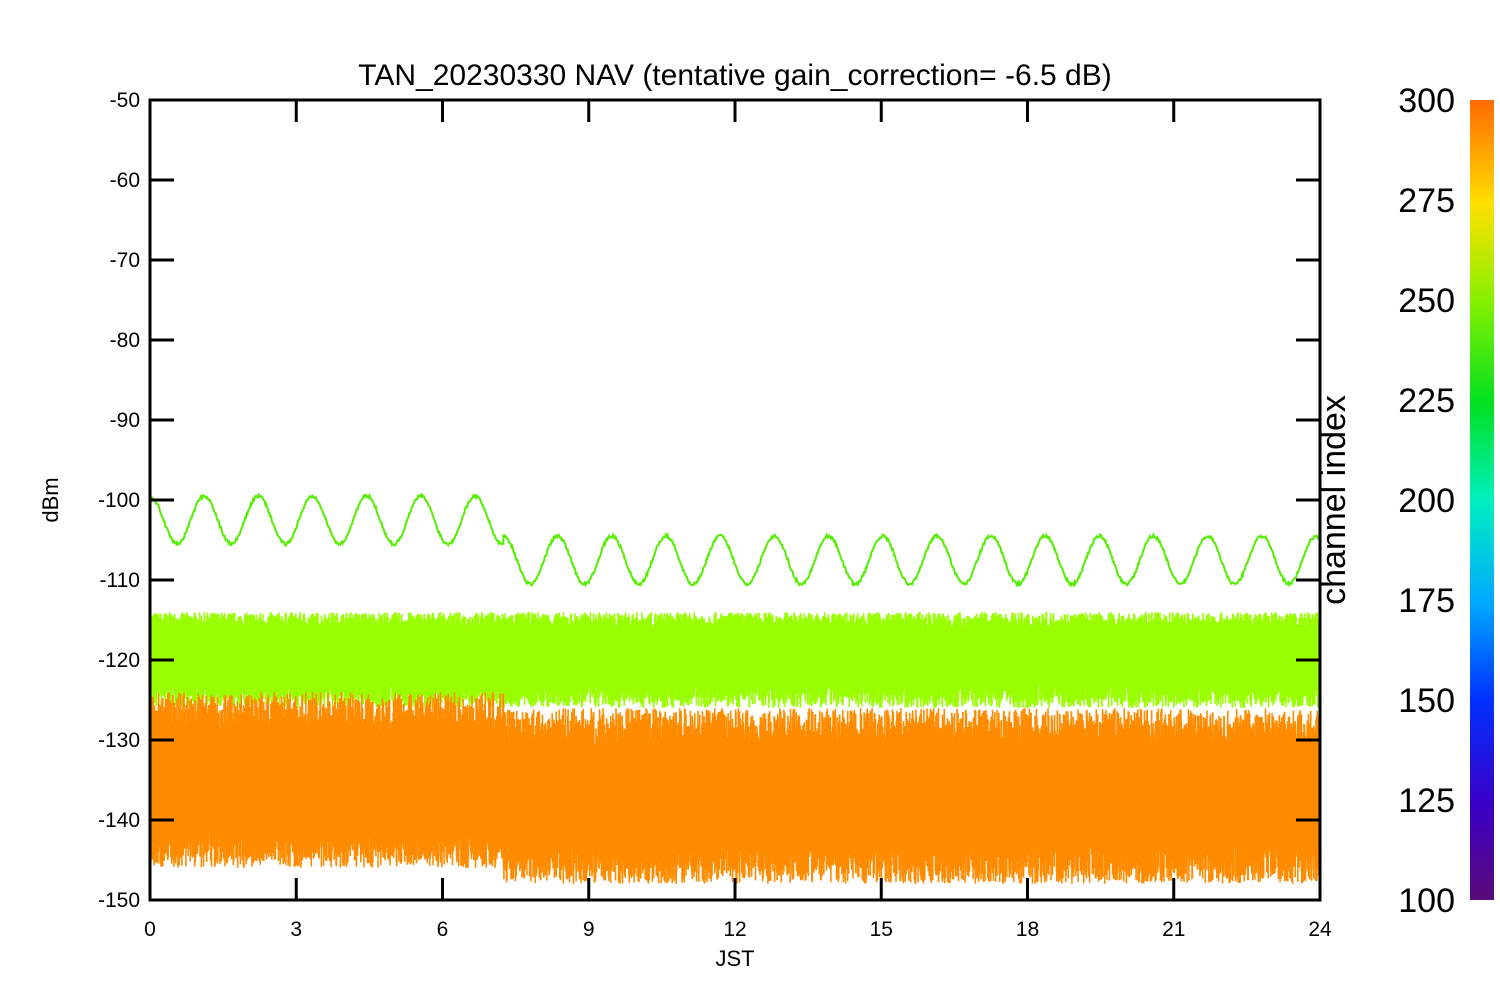 This screenshot has height=1000, width=1500. What do you see at coordinates (1426, 201) in the screenshot?
I see `colorbar-tick-label: 275` at bounding box center [1426, 201].